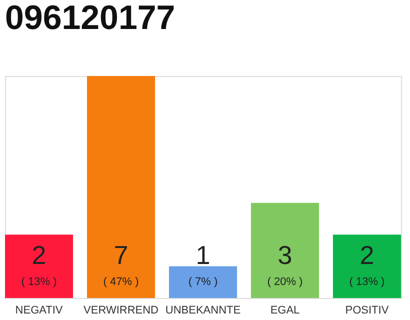  Describe the element at coordinates (285, 282) in the screenshot. I see `annotation: ( 20% )` at that location.